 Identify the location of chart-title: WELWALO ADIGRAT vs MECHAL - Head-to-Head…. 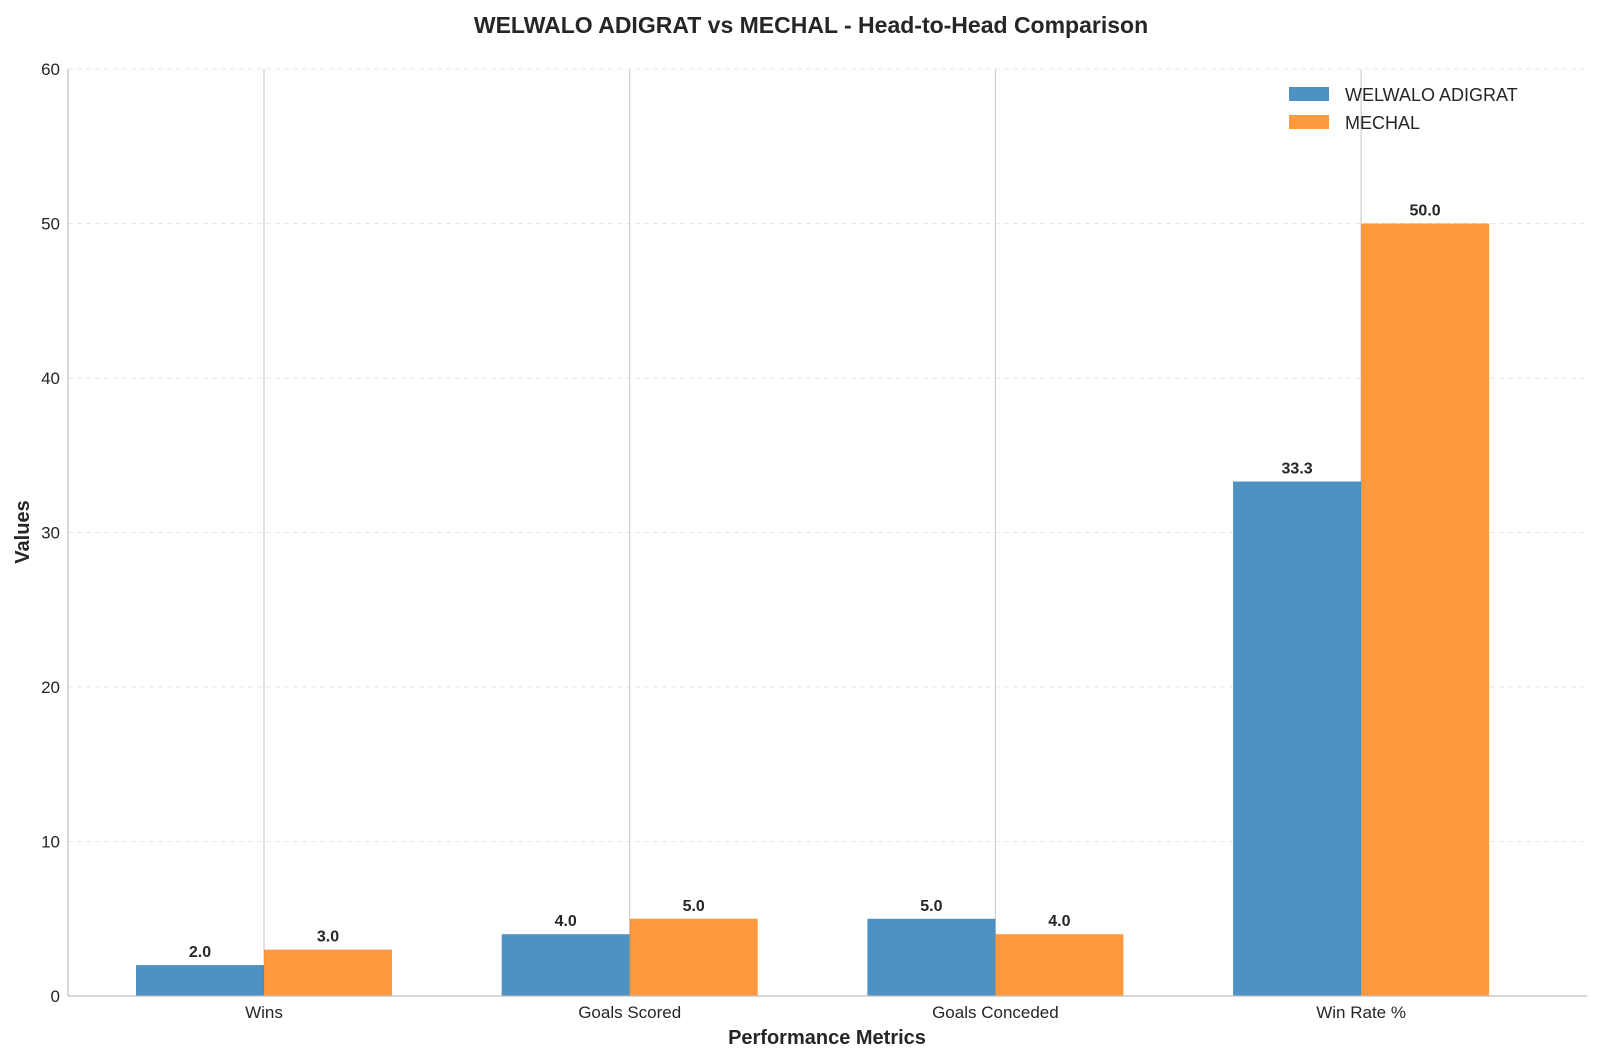
(811, 25).